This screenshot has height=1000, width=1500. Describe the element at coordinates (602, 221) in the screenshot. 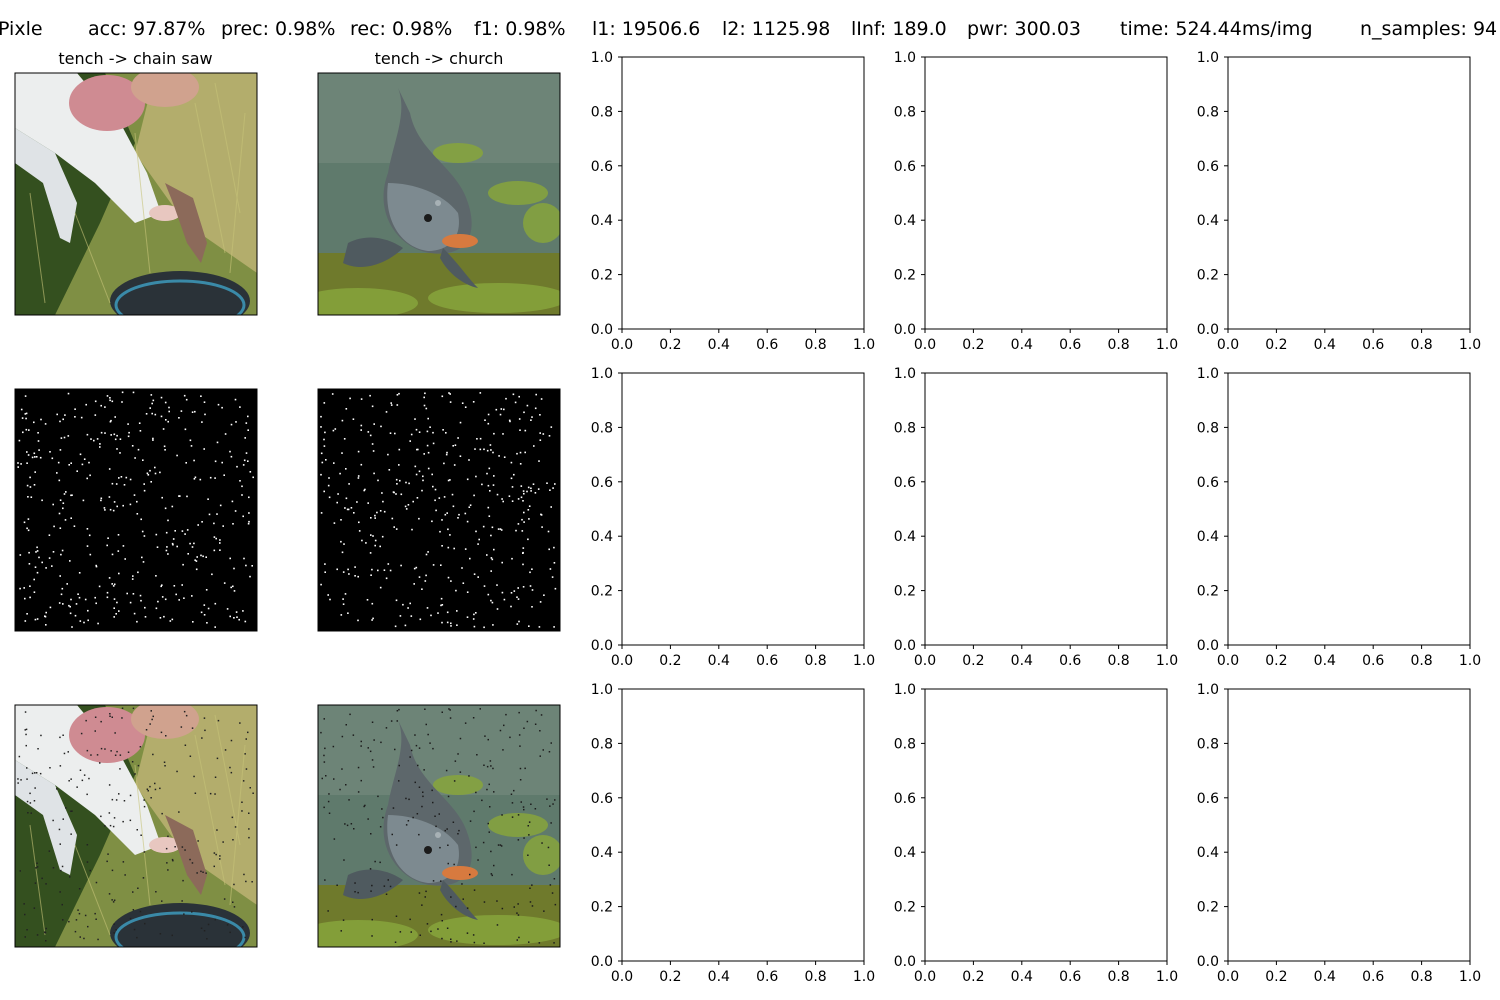

I see `y-tick-label: 0.4` at that location.